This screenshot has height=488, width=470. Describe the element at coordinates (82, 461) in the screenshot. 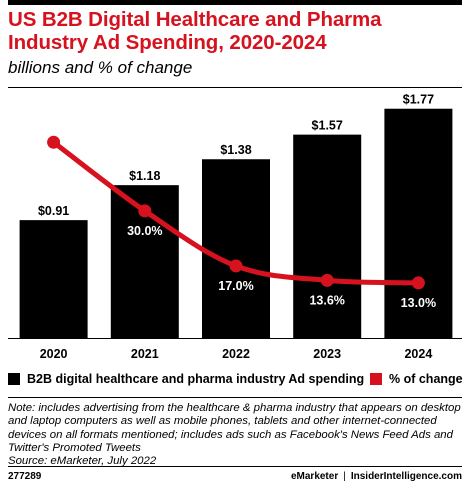

I see `source-text: Source: eMarketer, July 2022` at that location.